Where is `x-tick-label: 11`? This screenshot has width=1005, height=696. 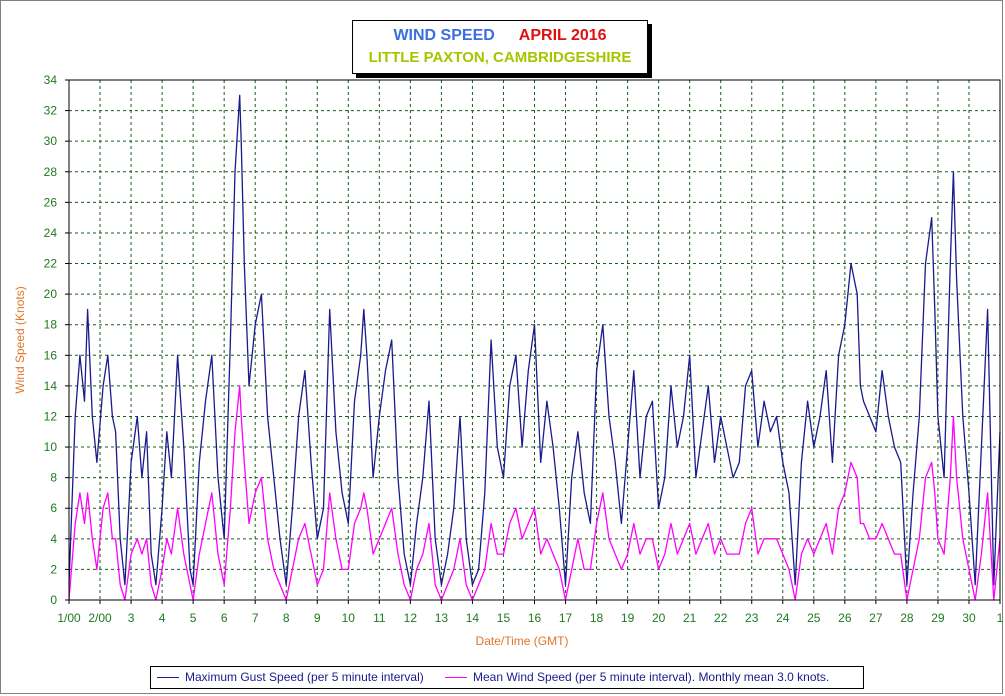 x-tick-label: 11 is located at coordinates (379, 618).